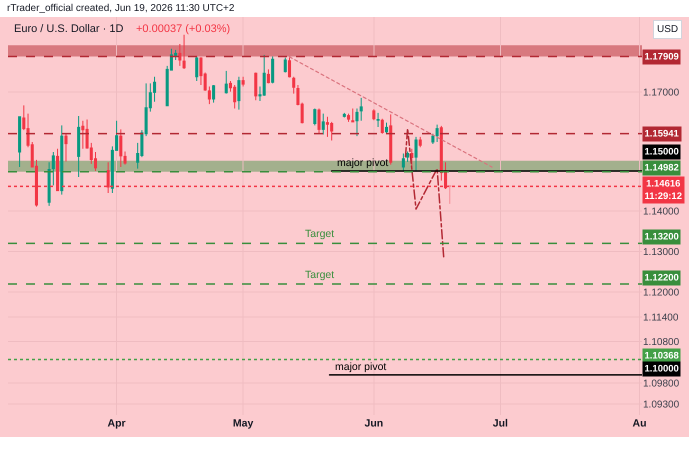 The image size is (689, 476). Describe the element at coordinates (69, 29) in the screenshot. I see `text: Euro / U.S. Dollar · 1D` at that location.